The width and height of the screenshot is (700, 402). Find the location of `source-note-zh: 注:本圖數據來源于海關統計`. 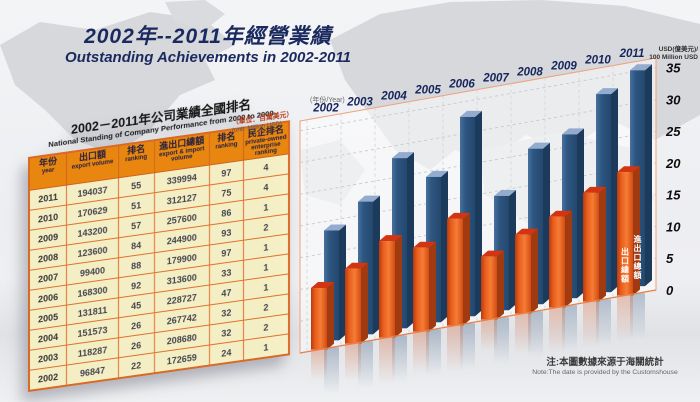

source-note-zh: 注:本圖數據來源于海關統計 is located at coordinates (605, 362).